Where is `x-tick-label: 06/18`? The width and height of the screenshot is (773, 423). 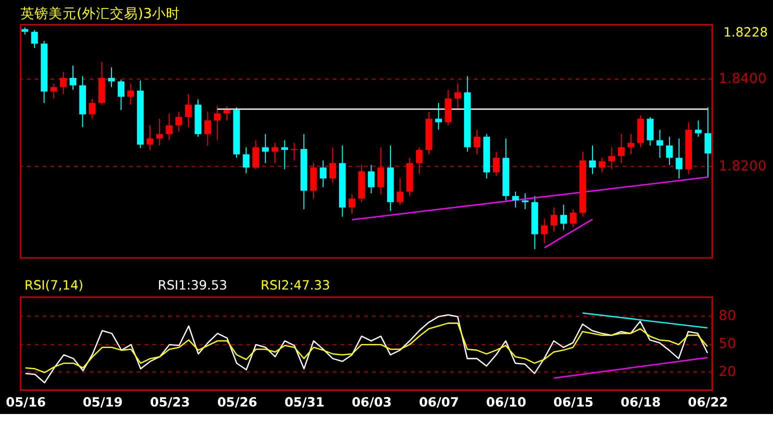 x-tick-label: 06/18 is located at coordinates (640, 402).